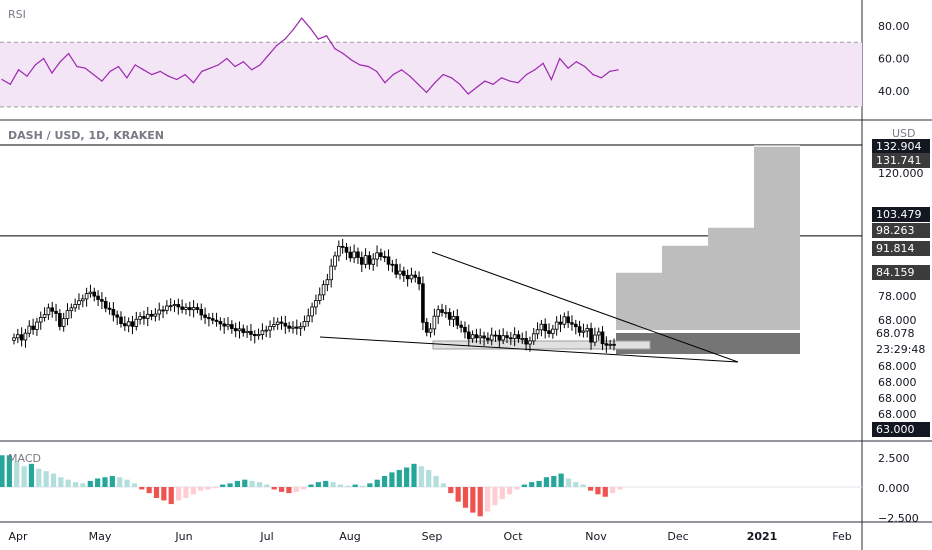 The image size is (932, 550). Describe the element at coordinates (904, 133) in the screenshot. I see `currency-unit-label: USD` at that location.